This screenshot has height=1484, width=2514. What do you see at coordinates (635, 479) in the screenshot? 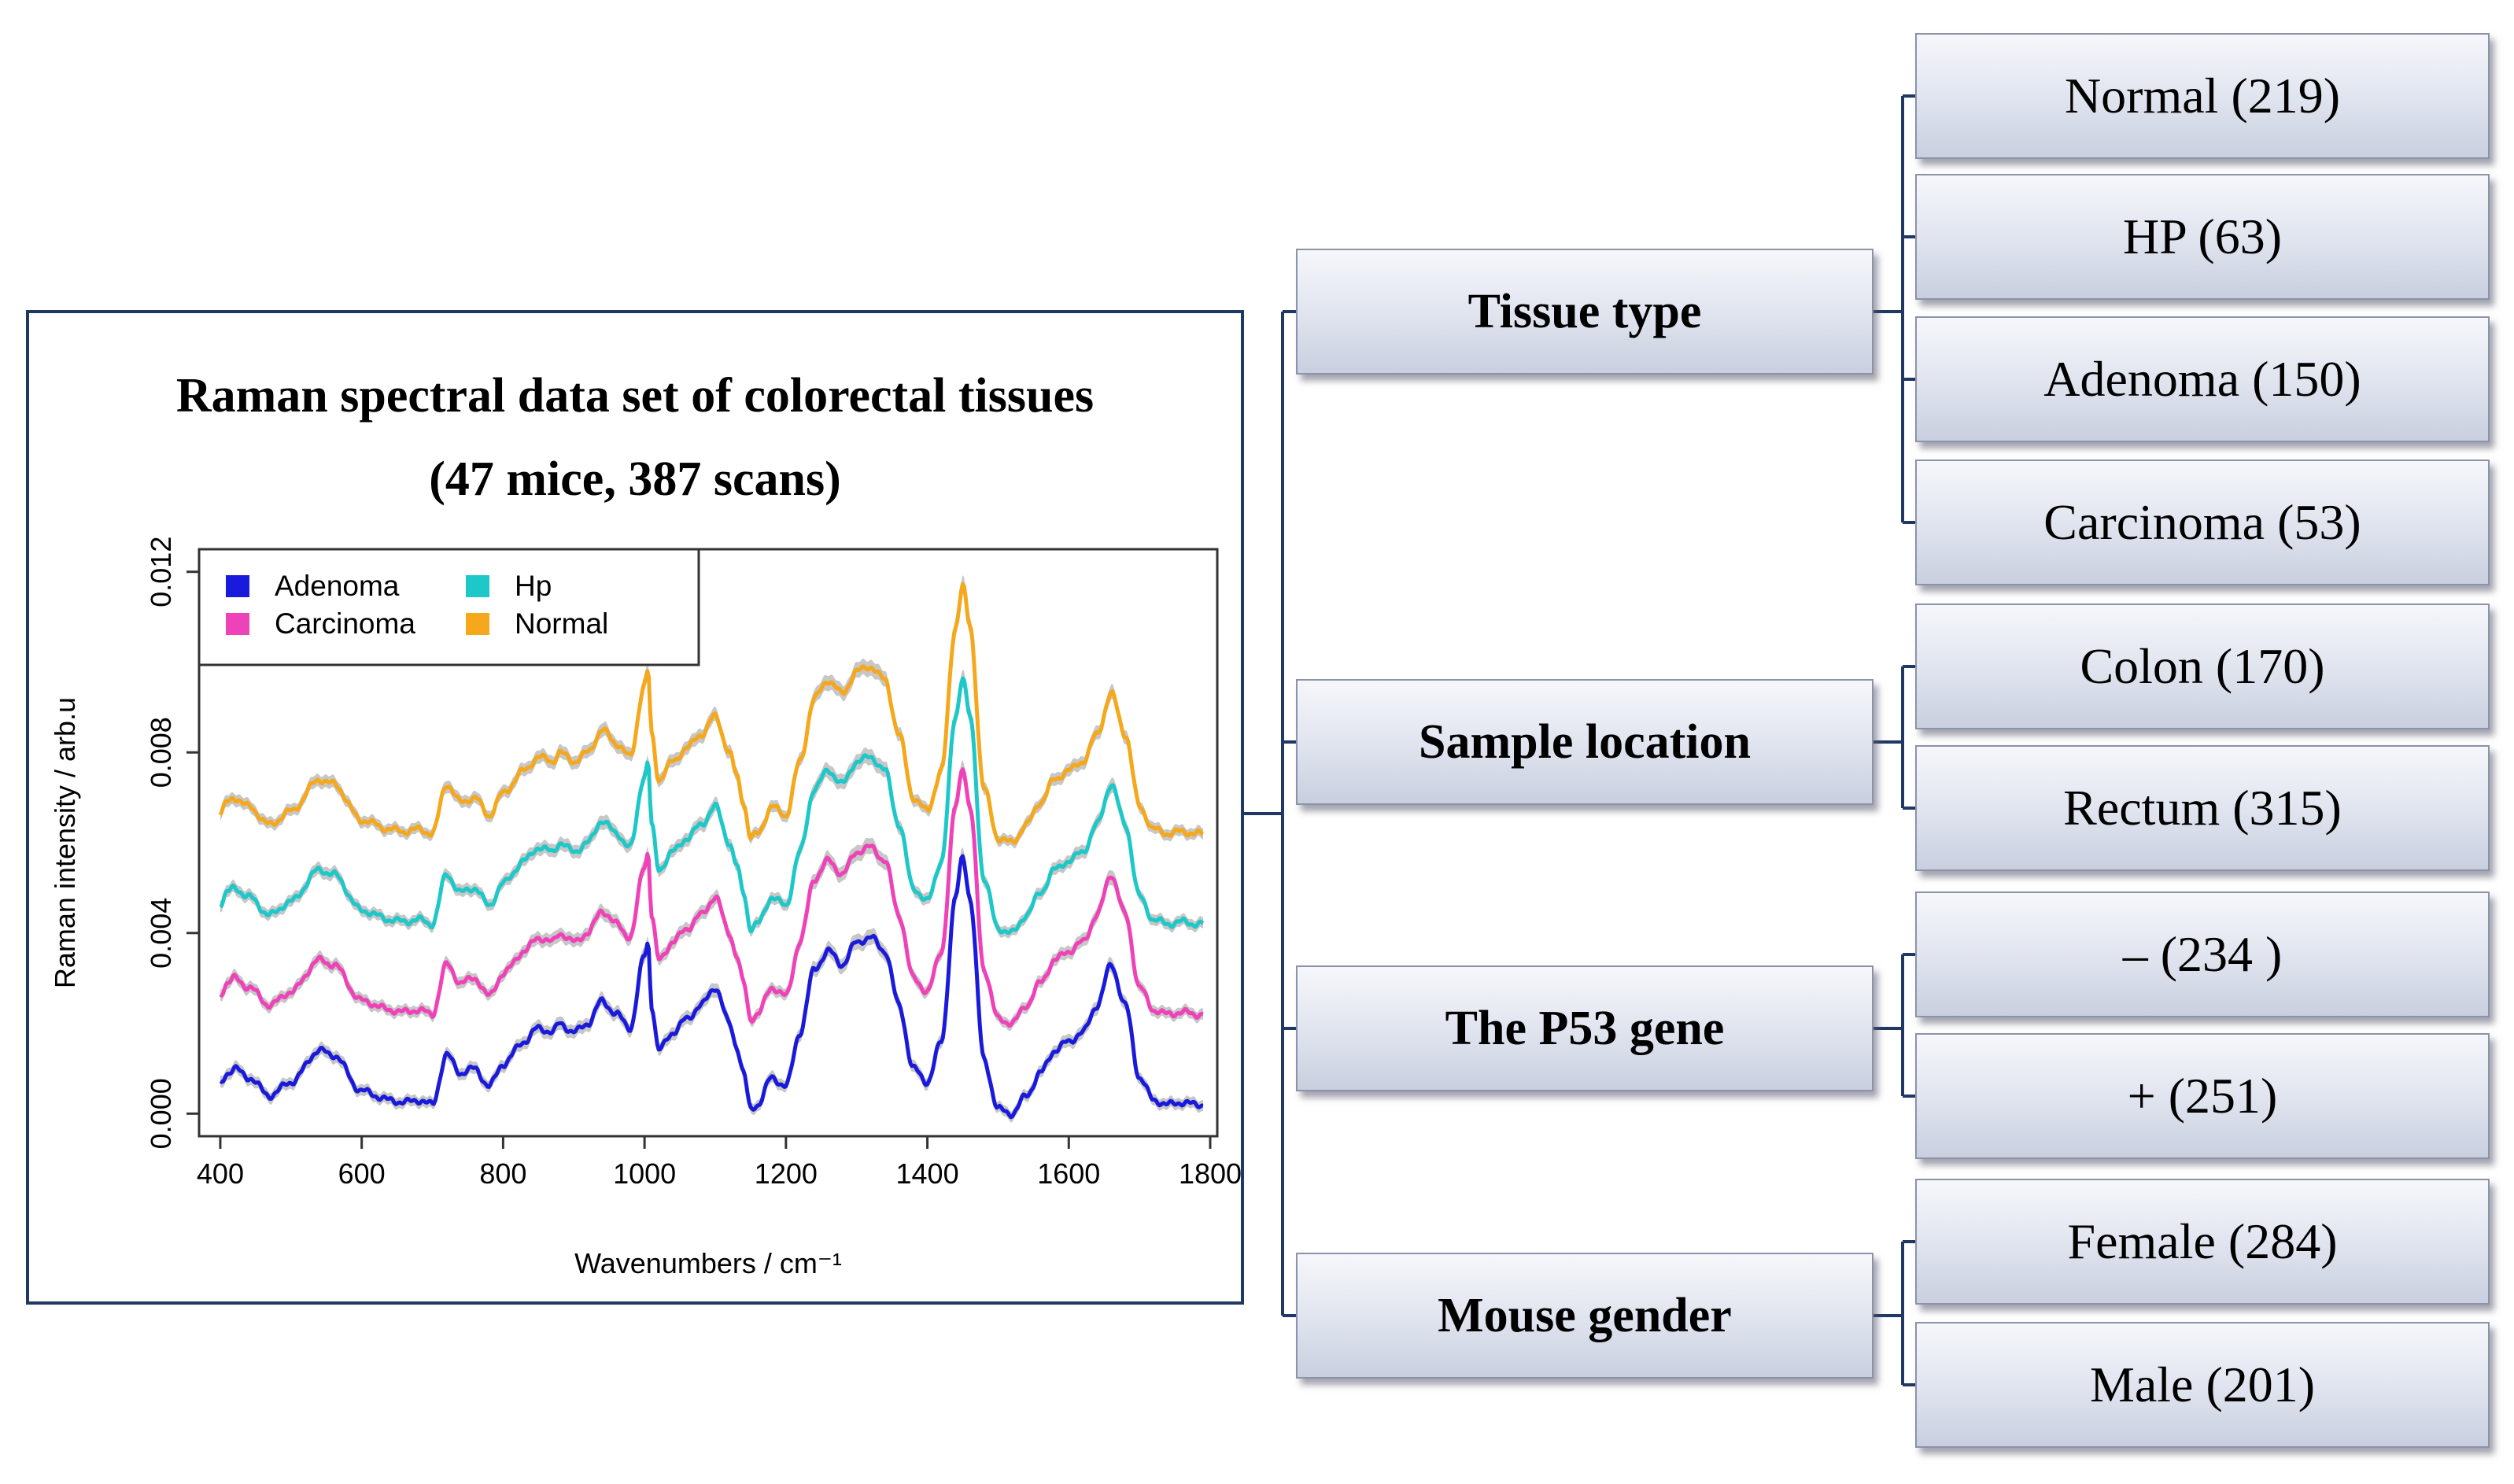
I see `chart-title-line2: (47 mice, 387 scans)` at bounding box center [635, 479].